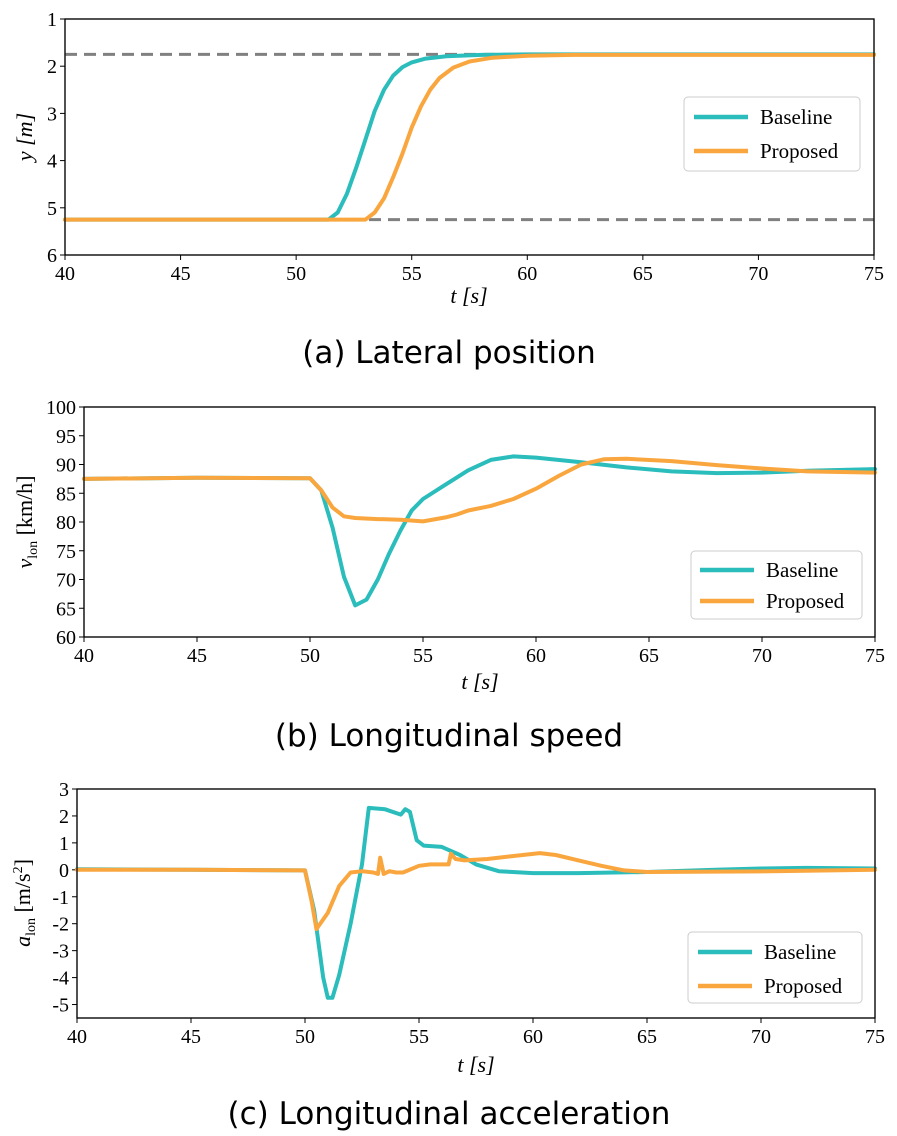 This screenshot has height=1136, width=897. What do you see at coordinates (22, 895) in the screenshot?
I see `panel-c-ylabel-unit-a: [m/s` at bounding box center [22, 895].